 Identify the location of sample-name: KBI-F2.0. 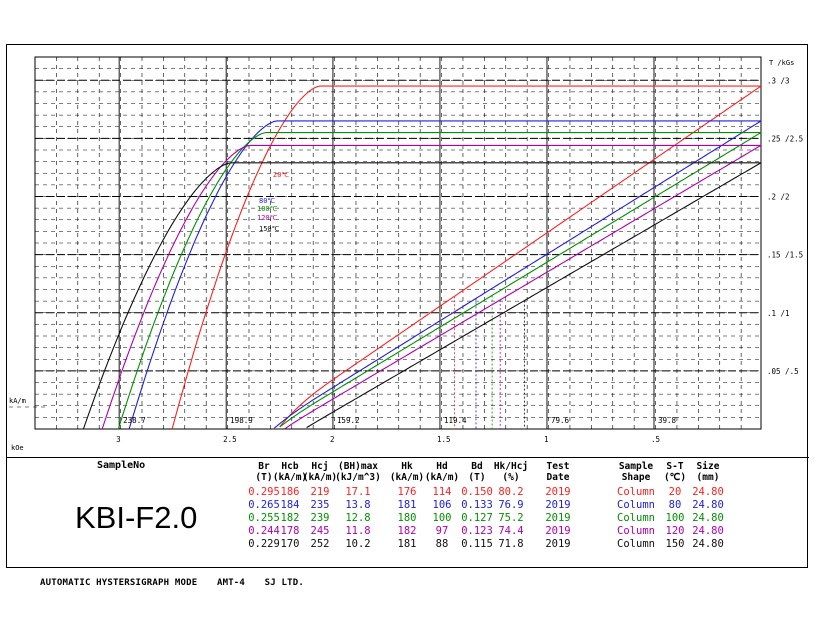
(136, 517).